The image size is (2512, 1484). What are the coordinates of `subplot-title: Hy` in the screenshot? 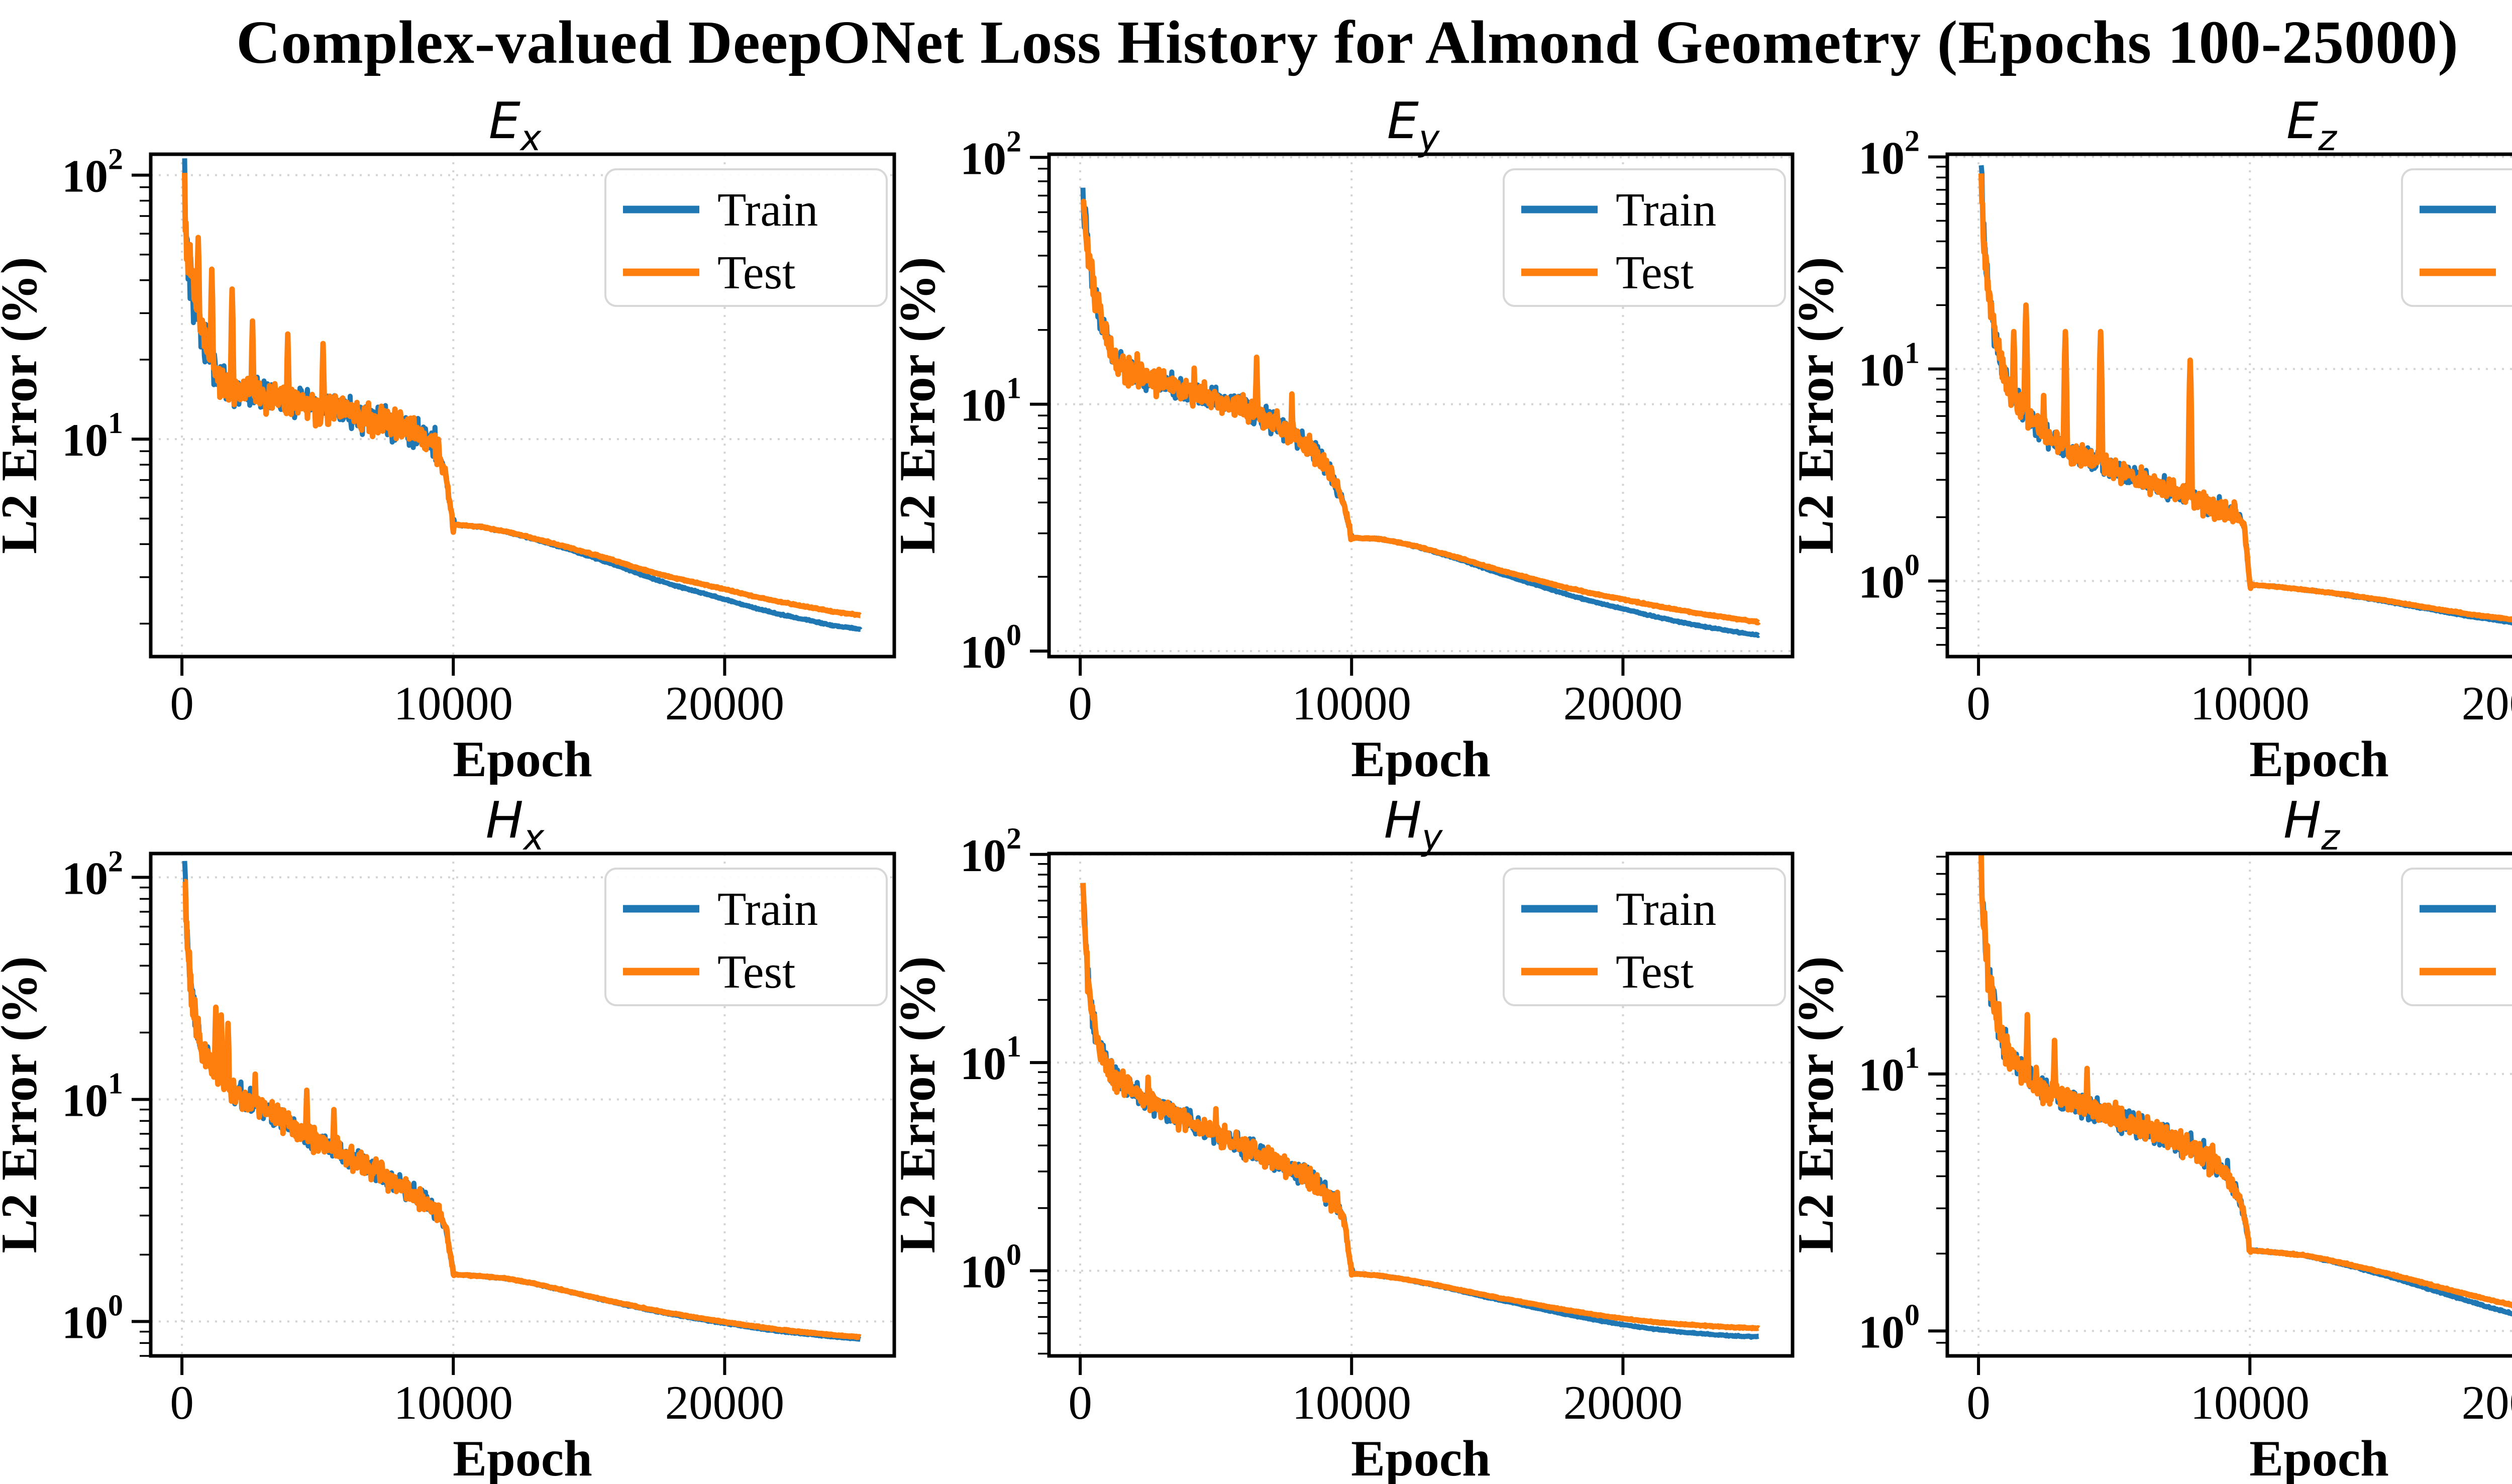 It's located at (1413, 824).